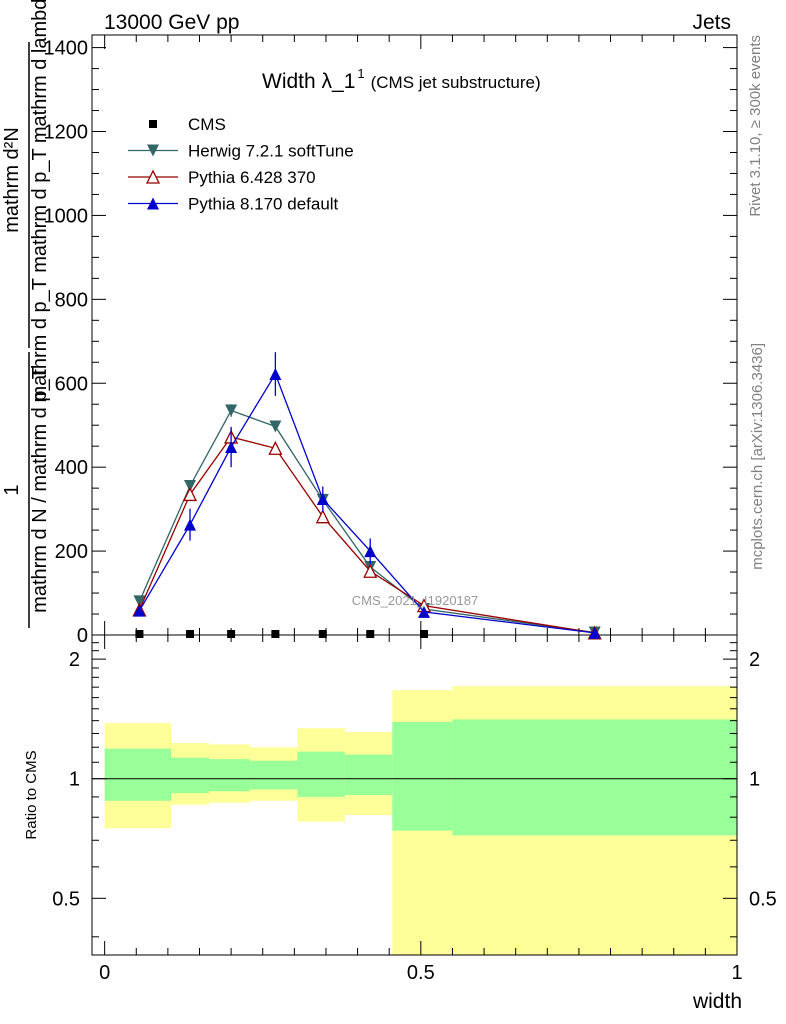 This screenshot has height=1024, width=786. Describe the element at coordinates (71, 552) in the screenshot. I see `y-tick-label: 200` at that location.